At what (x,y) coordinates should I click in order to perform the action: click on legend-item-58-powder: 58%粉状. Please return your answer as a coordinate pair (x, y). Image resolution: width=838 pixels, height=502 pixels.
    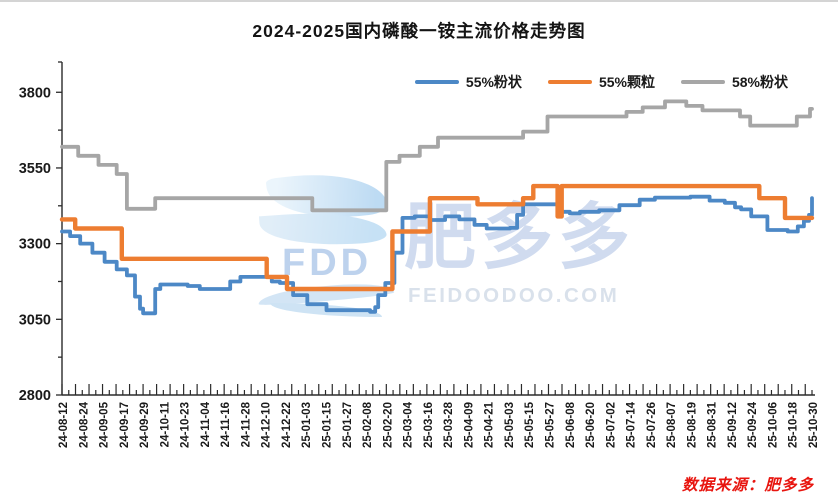
    Looking at the image, I should click on (734, 82).